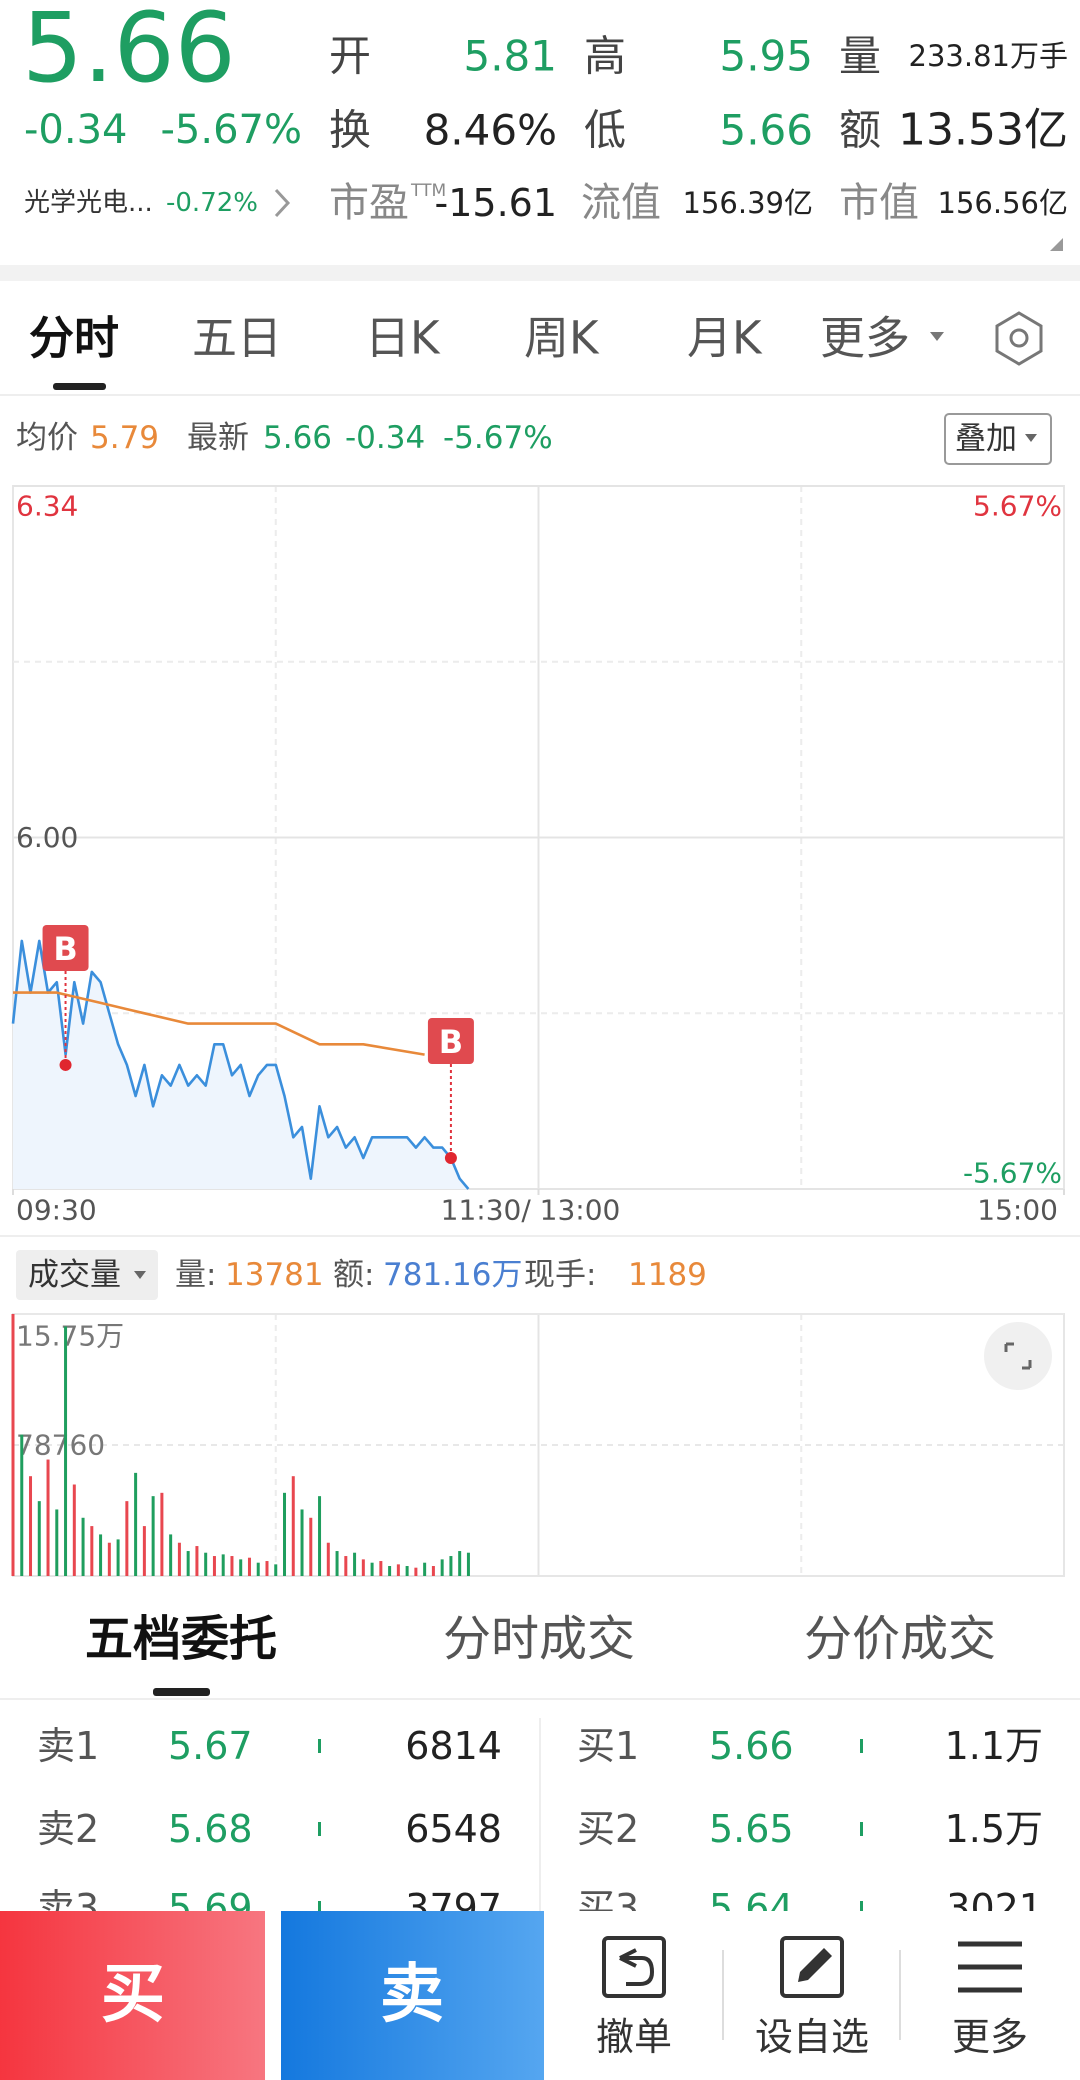 This screenshot has height=2080, width=1080. I want to click on buy-label: 买, so click(133, 1995).